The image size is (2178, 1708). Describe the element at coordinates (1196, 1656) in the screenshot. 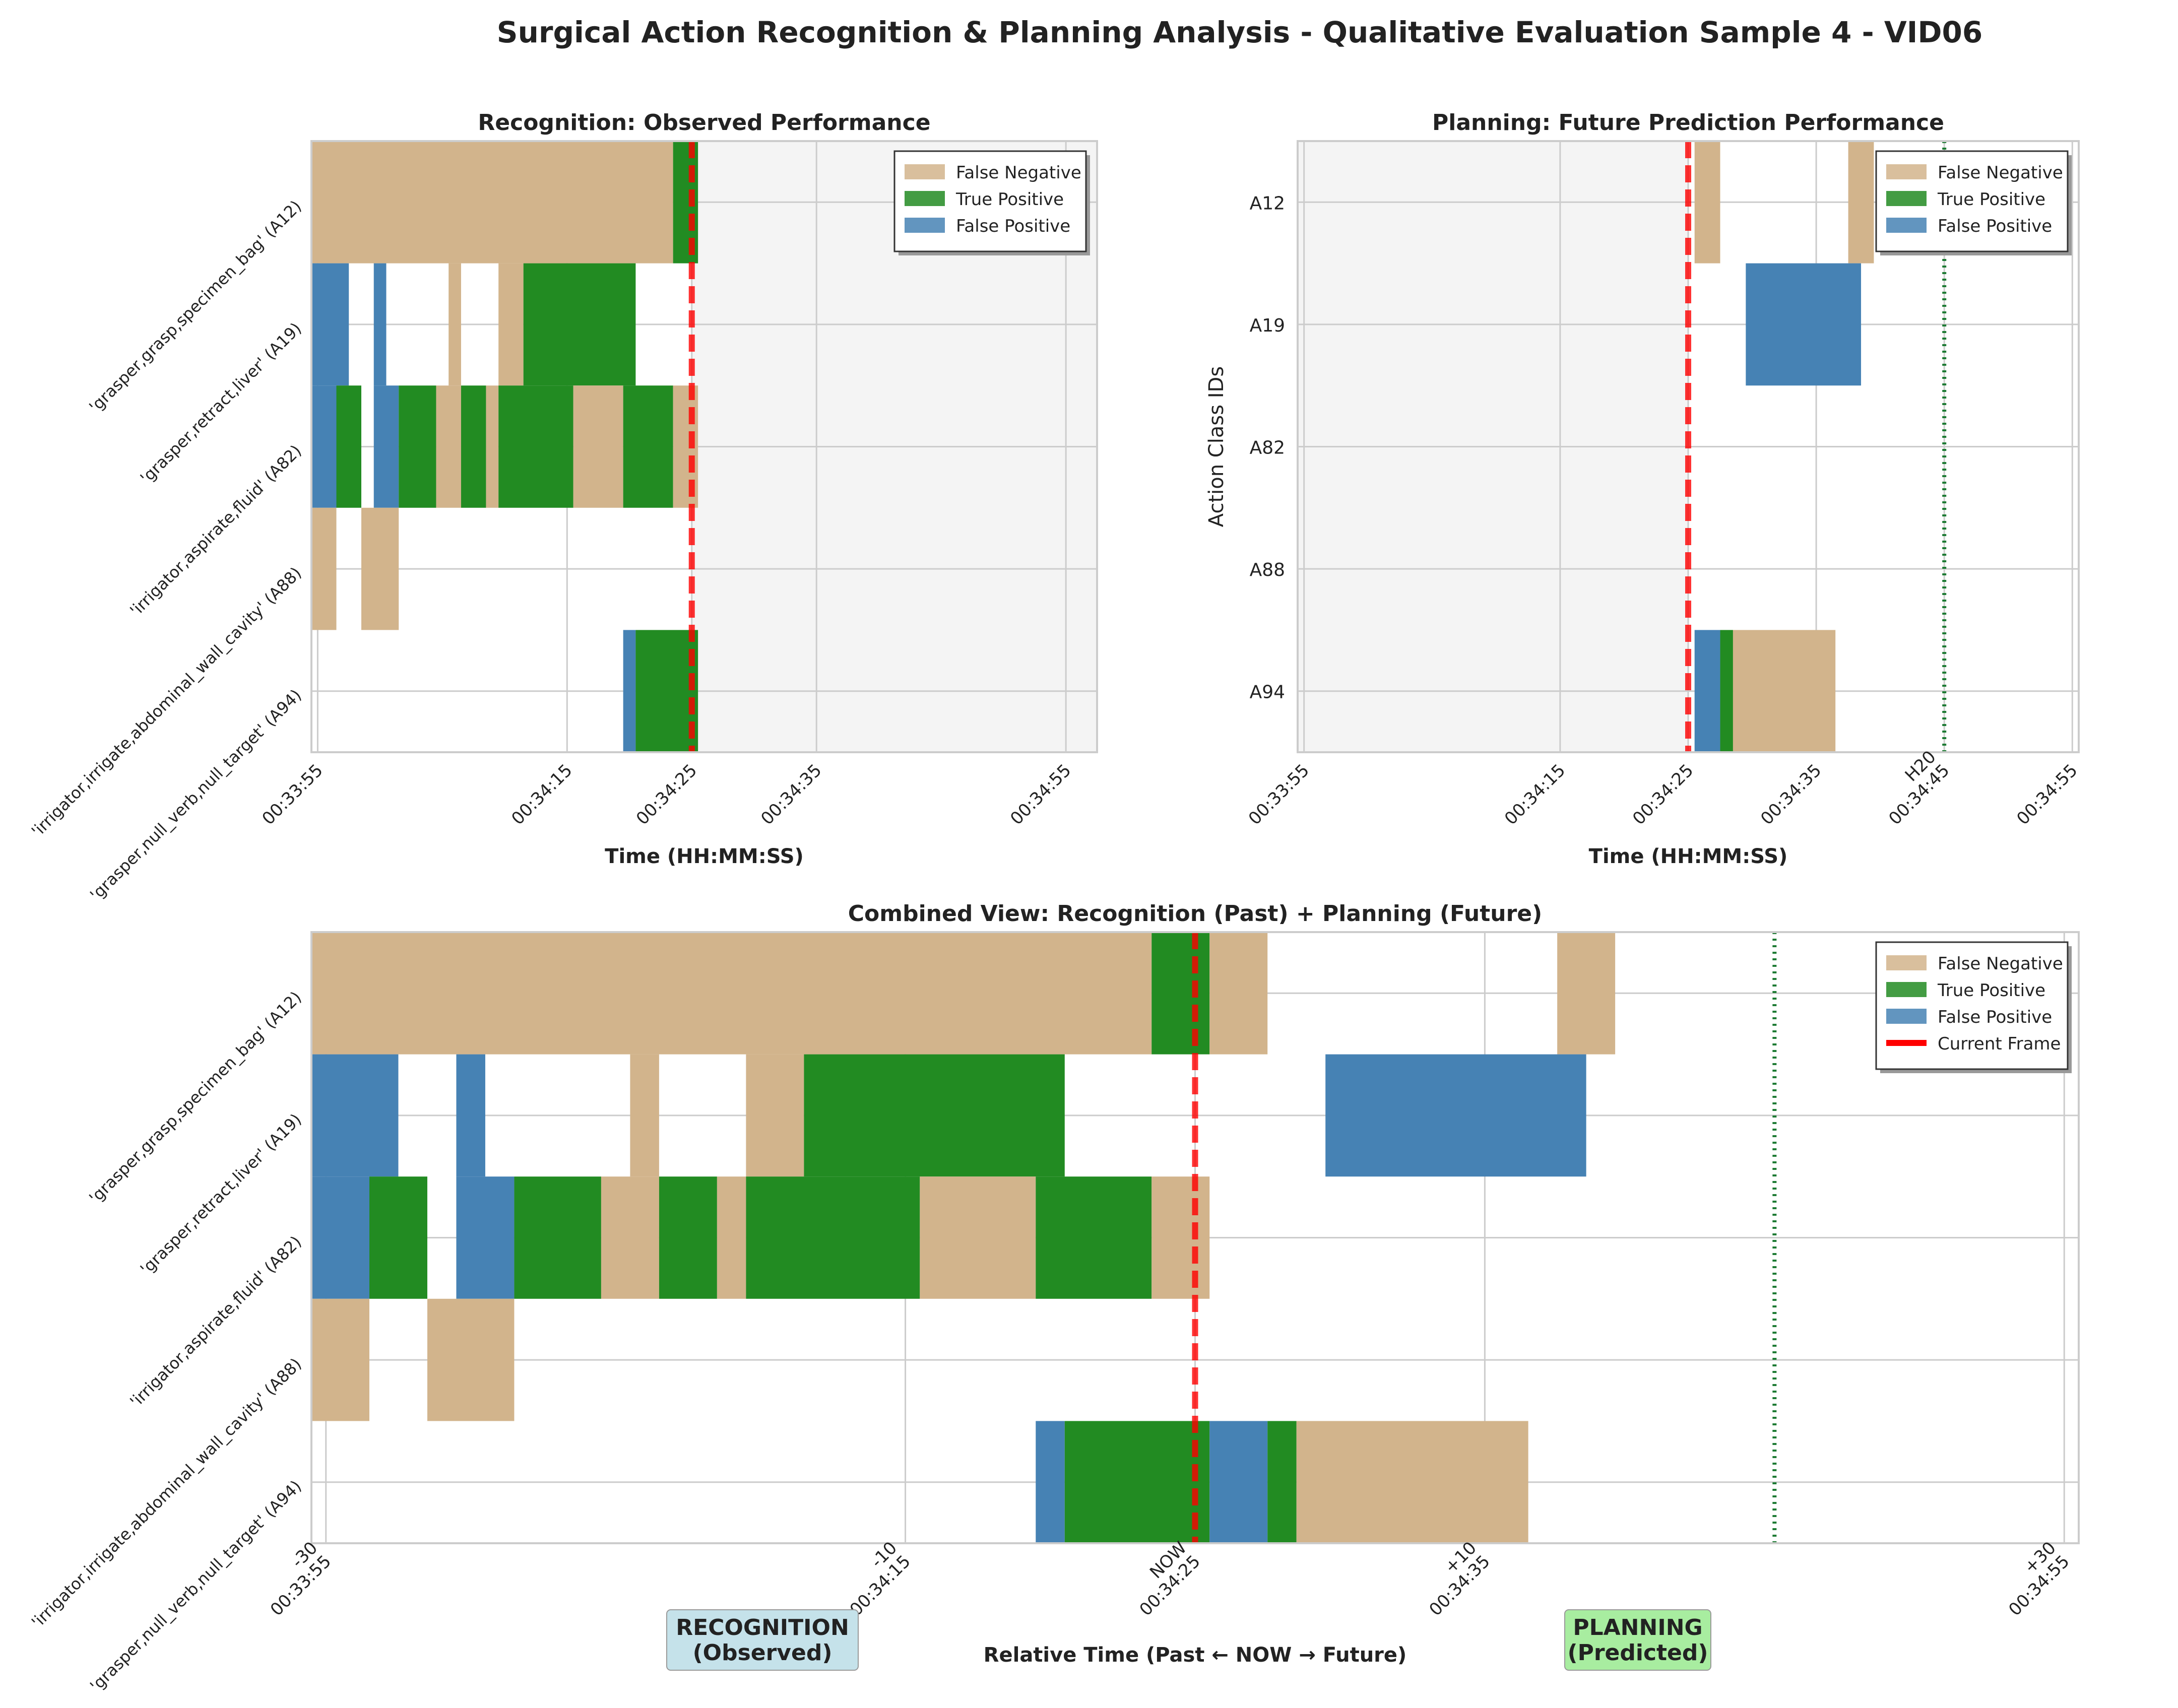

I see `x-axis-label: Relative Time (Past ← NOW → Future)` at that location.